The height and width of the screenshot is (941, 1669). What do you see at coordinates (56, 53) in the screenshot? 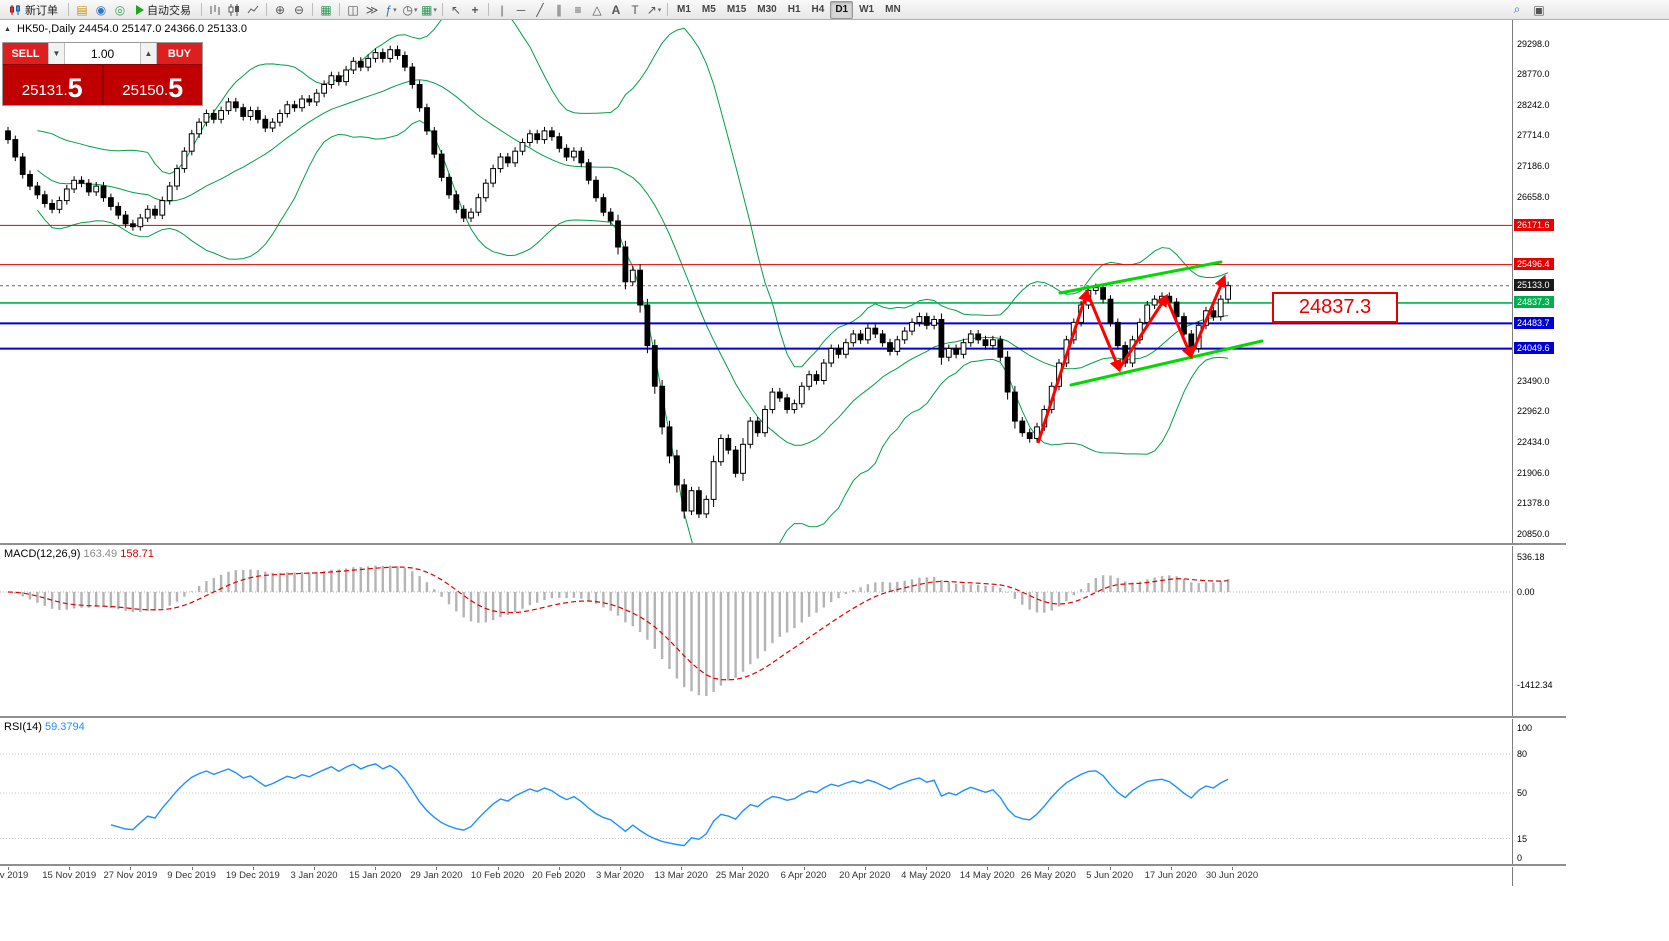
I see `volume-decrease-button: ▼` at bounding box center [56, 53].